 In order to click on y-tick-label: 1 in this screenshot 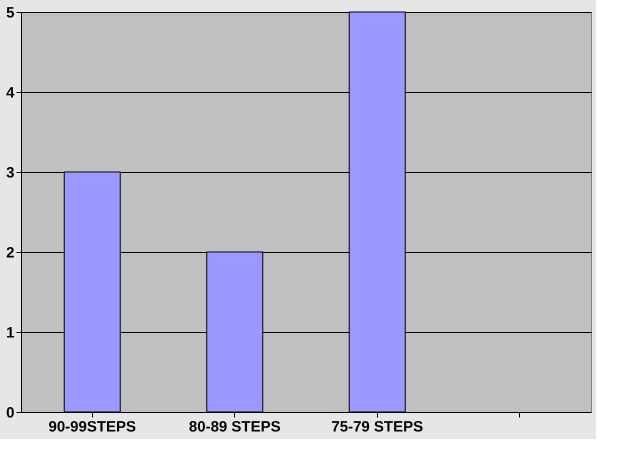, I will do `click(10, 333)`.